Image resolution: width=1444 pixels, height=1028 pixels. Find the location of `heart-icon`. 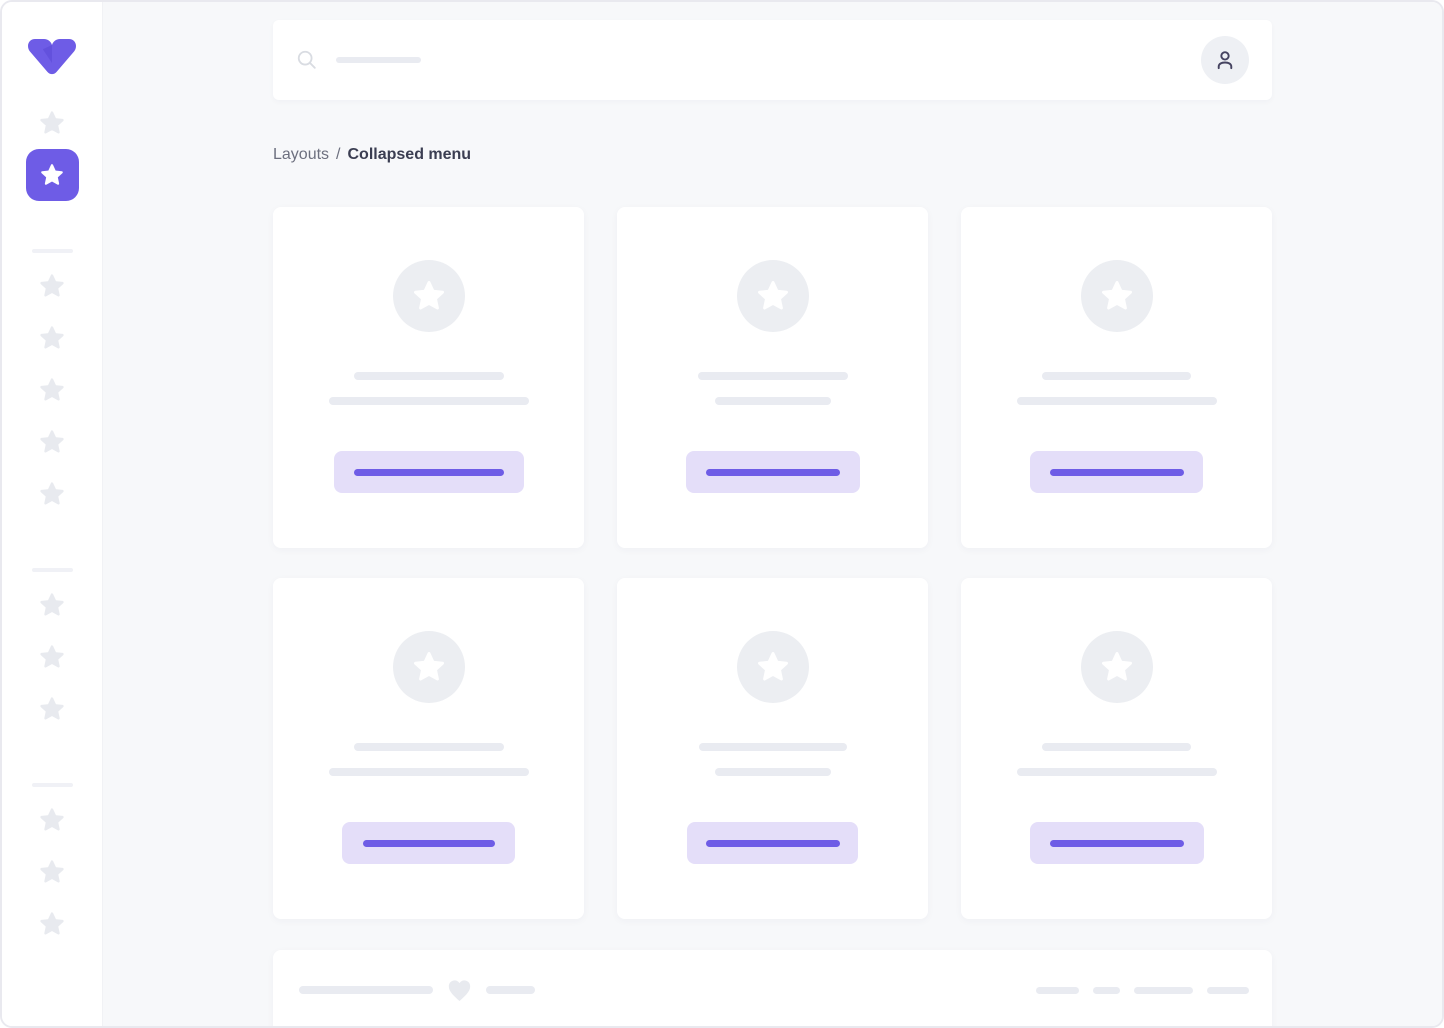

heart-icon is located at coordinates (459, 990).